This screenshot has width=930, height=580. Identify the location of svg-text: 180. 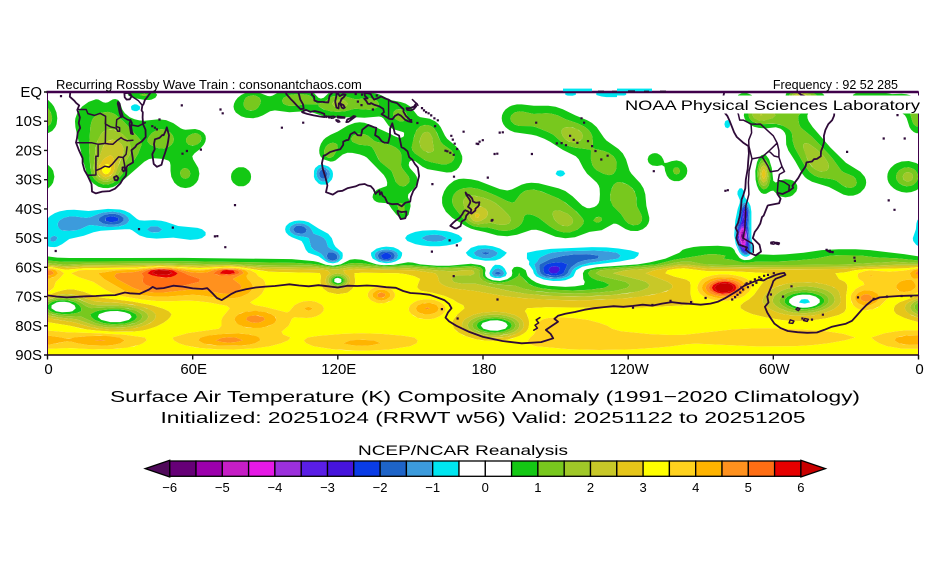
(483, 369).